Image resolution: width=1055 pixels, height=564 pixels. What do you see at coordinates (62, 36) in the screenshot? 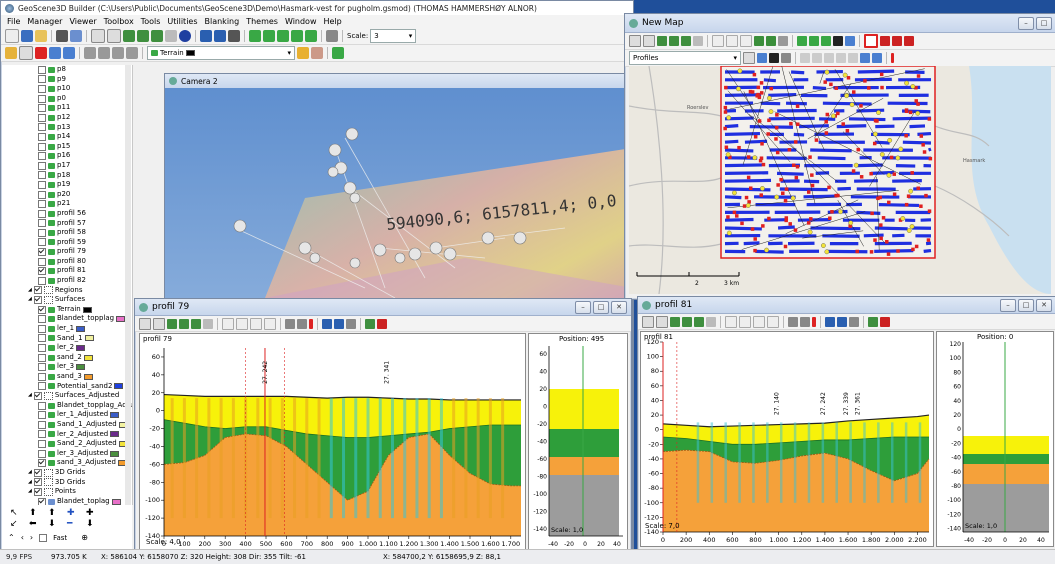
I see `binoculars-icon` at bounding box center [62, 36].